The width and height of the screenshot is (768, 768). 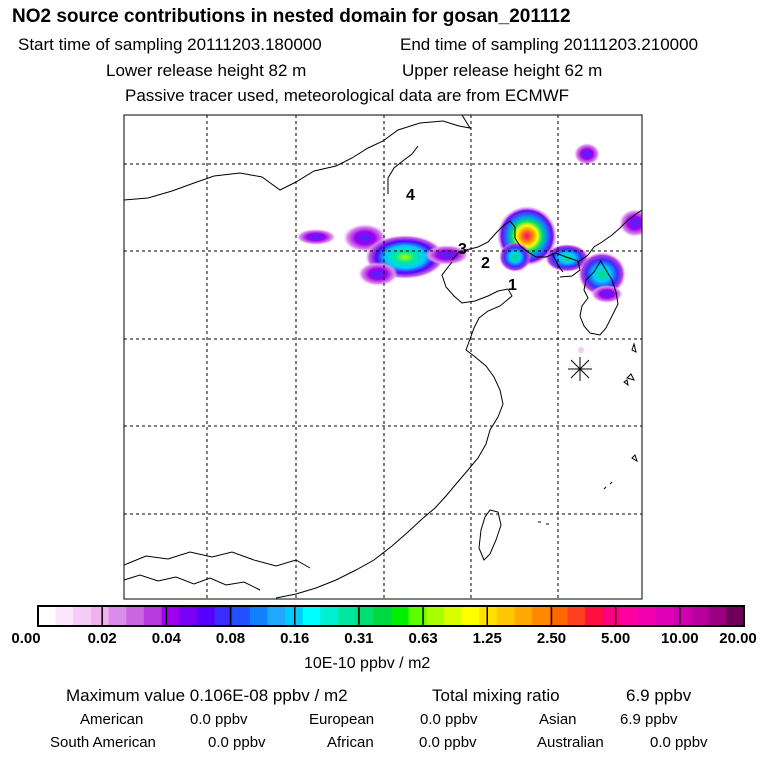 I want to click on colorbar-frame, so click(x=391, y=616).